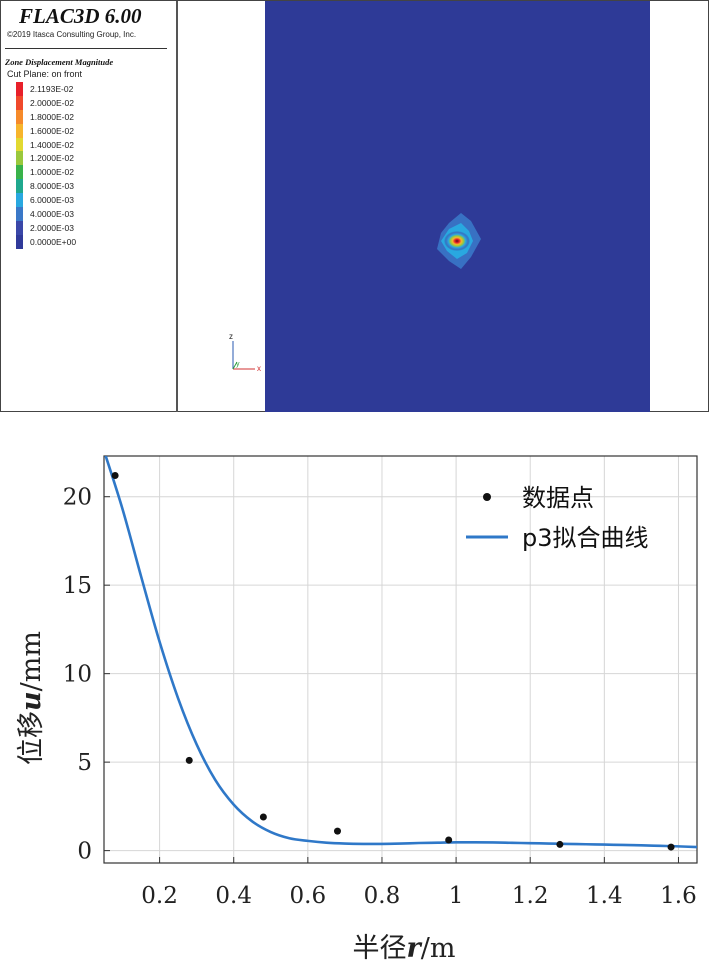 This screenshot has height=974, width=709. Describe the element at coordinates (52, 102) in the screenshot. I see `legend-value-label: 2.0000E-02` at that location.